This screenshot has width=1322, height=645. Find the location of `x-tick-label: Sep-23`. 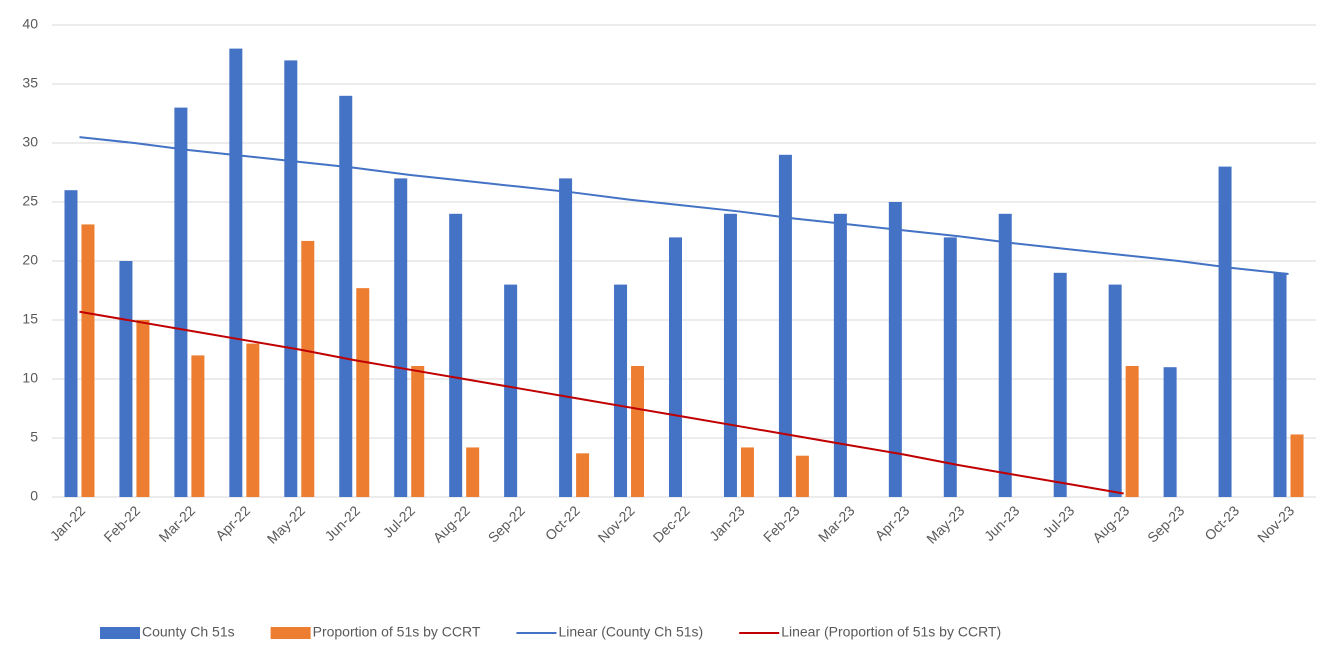

x-tick-label: Sep-23 is located at coordinates (1165, 523).